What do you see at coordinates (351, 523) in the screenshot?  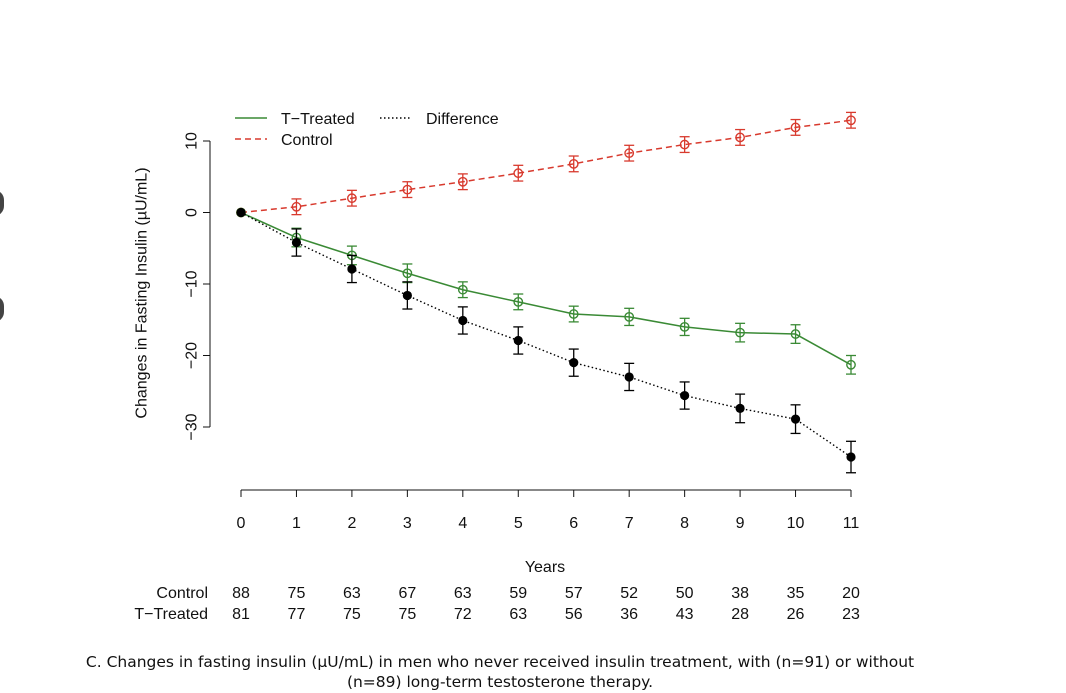 I see `x-tick-label: 2` at bounding box center [351, 523].